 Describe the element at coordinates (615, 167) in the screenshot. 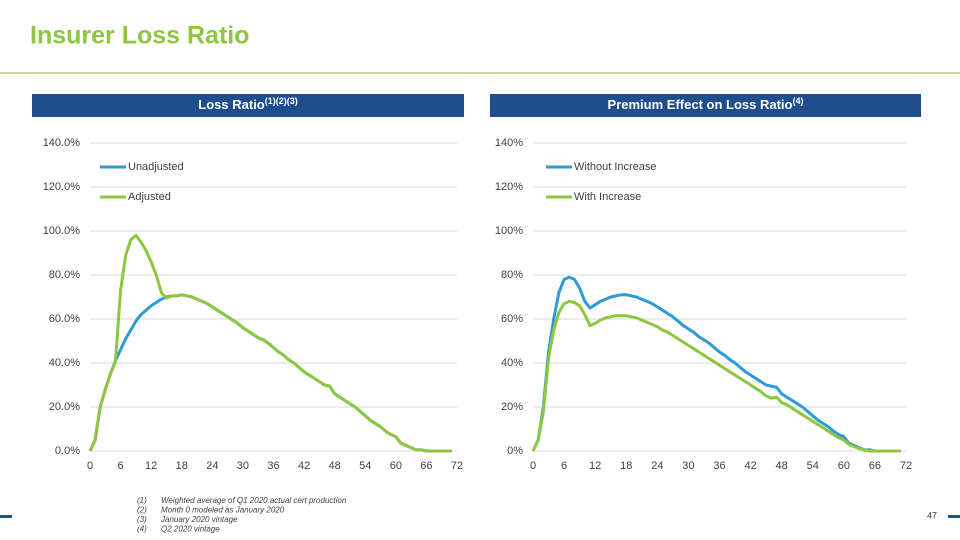

I see `legend-label: Without Increase` at that location.